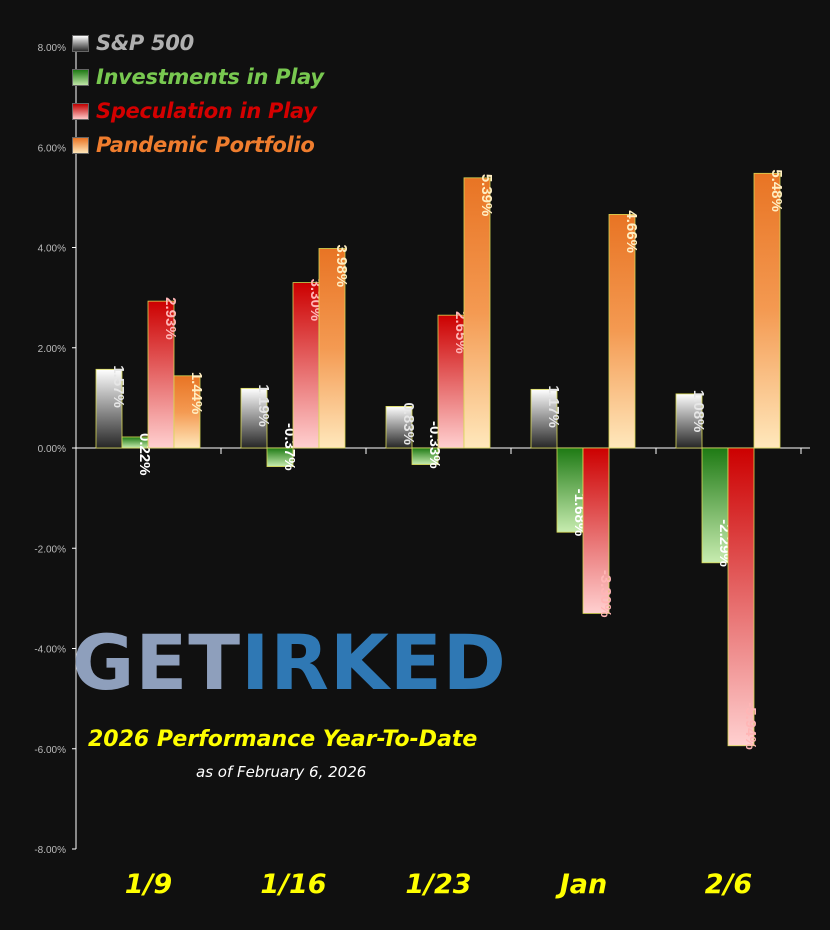 The height and width of the screenshot is (930, 830). Describe the element at coordinates (52, 349) in the screenshot. I see `y-tick-label: 2.00%` at that location.